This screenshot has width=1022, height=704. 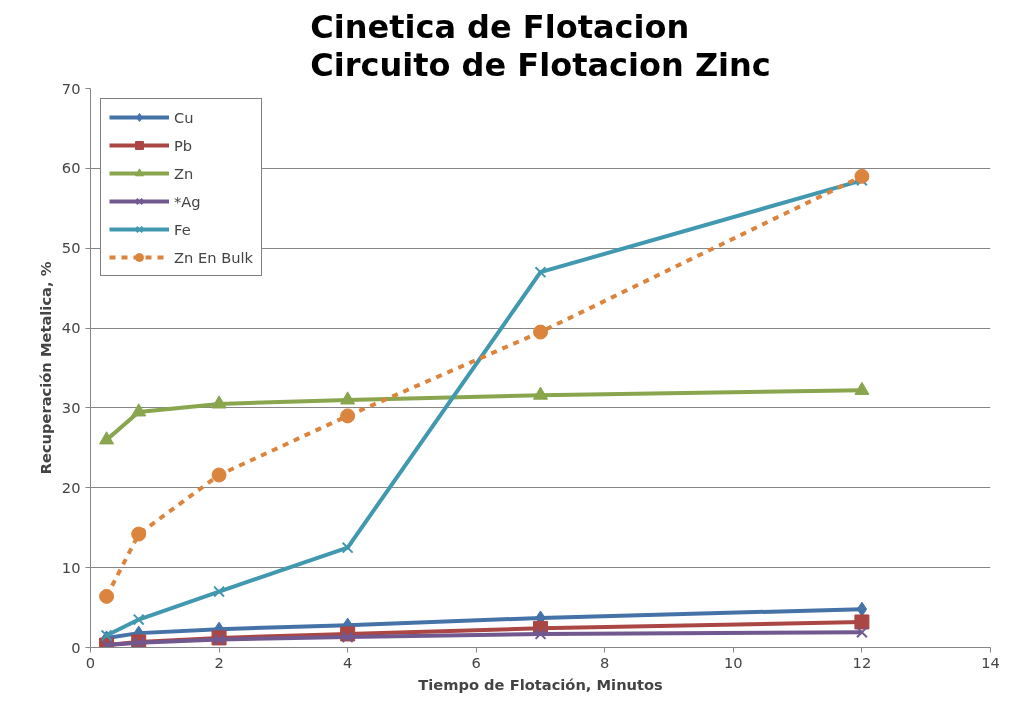 What do you see at coordinates (219, 662) in the screenshot?
I see `x-tick-label: 2` at bounding box center [219, 662].